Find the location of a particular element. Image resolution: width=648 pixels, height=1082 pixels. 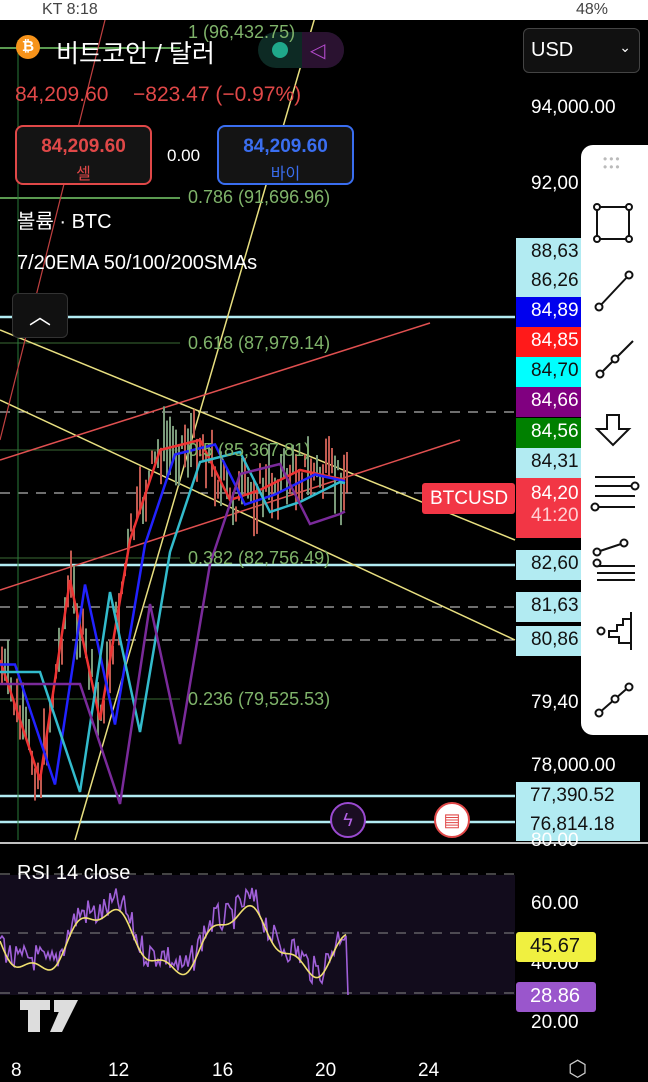

status-bar: KT 8:18 48% is located at coordinates (324, 10).